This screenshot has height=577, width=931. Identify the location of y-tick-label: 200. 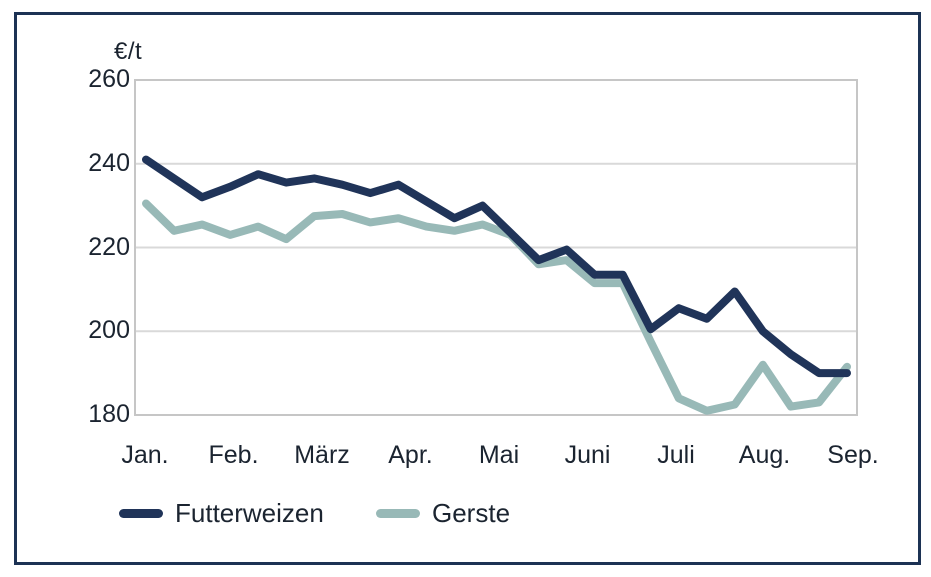
(109, 330).